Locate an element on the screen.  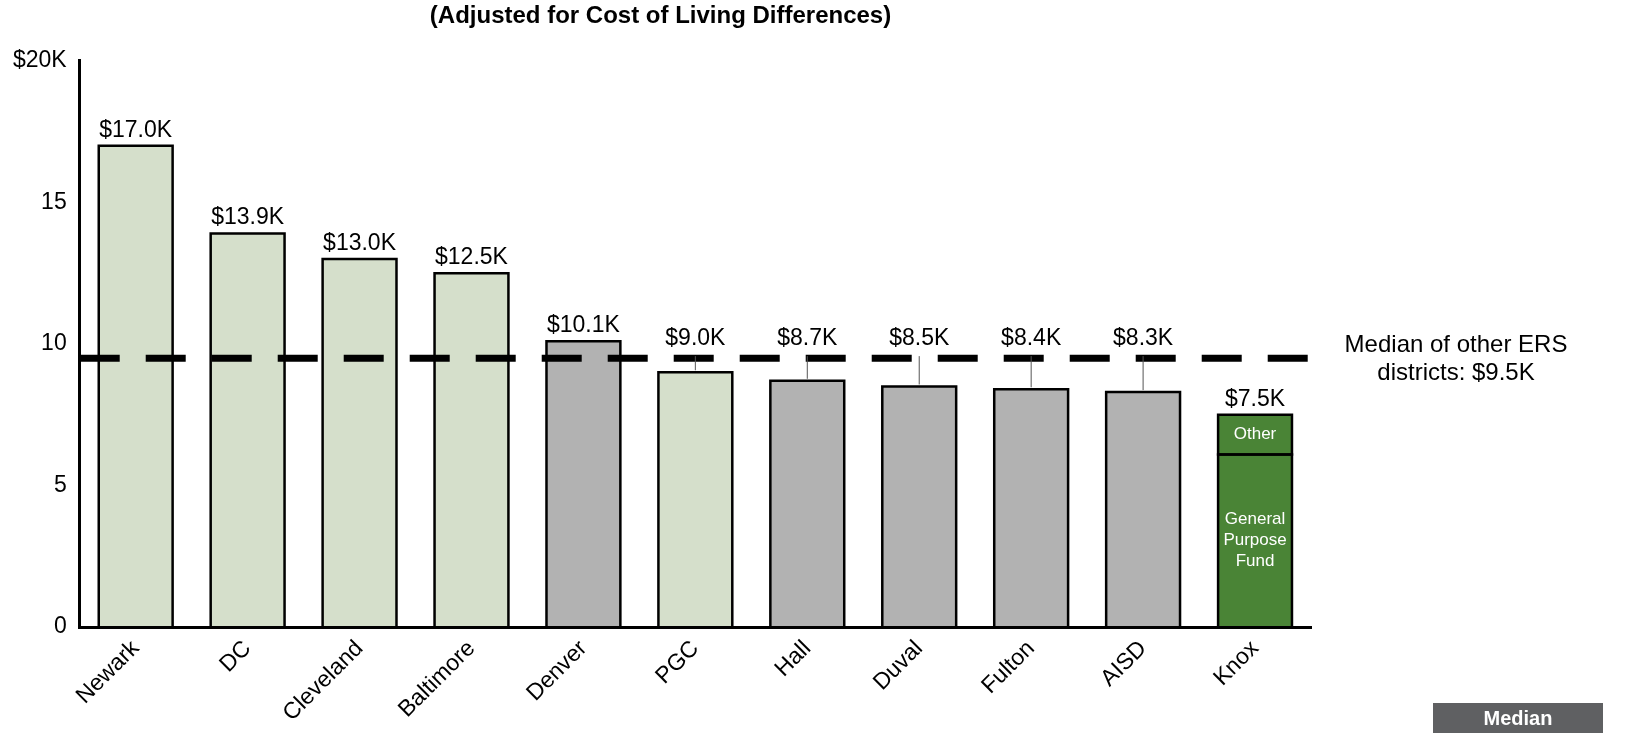
total-label: $7.5K is located at coordinates (1255, 397).